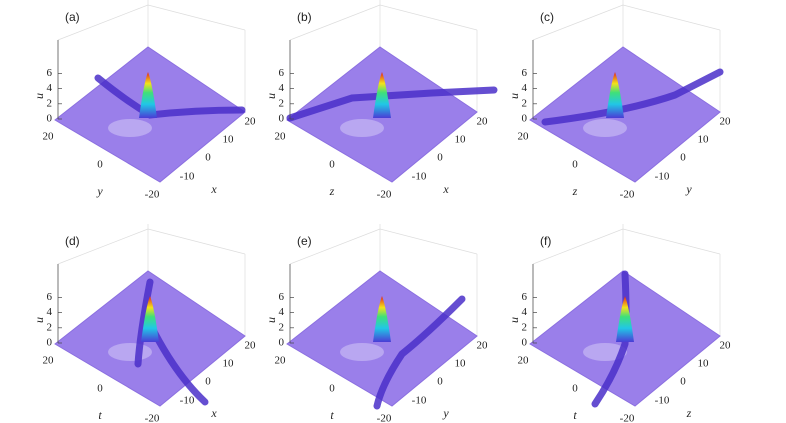 The width and height of the screenshot is (786, 423). I want to click on panel: 0 2 4 6 u (f) 20 0 t -20 -10 0 10 20 z, so click(619, 323).